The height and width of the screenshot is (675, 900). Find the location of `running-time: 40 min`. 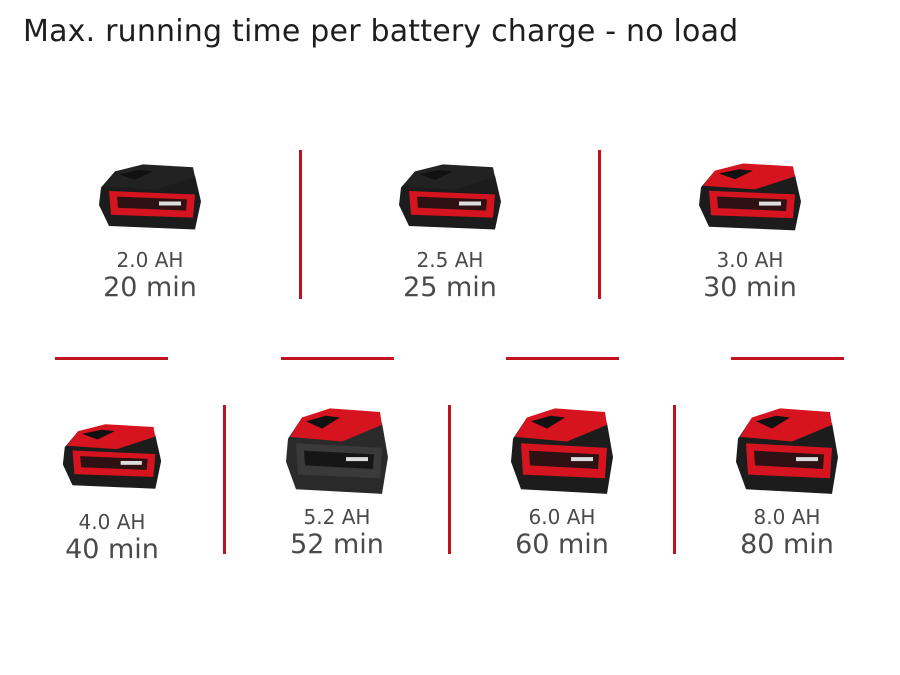

running-time: 40 min is located at coordinates (112, 549).